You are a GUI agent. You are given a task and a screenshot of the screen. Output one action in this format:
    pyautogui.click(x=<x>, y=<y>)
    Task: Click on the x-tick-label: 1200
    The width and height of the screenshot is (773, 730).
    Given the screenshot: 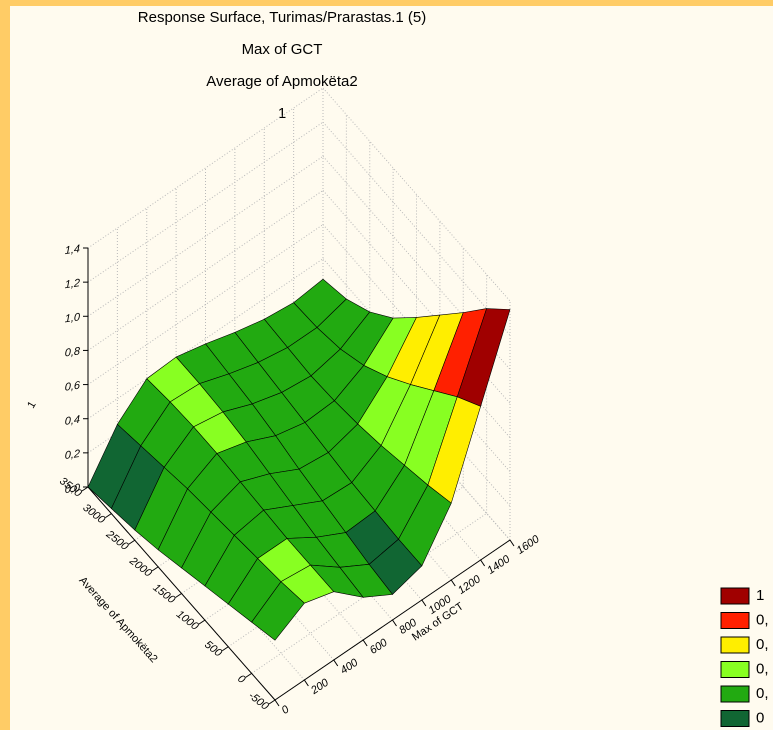 What is the action you would take?
    pyautogui.click(x=470, y=585)
    